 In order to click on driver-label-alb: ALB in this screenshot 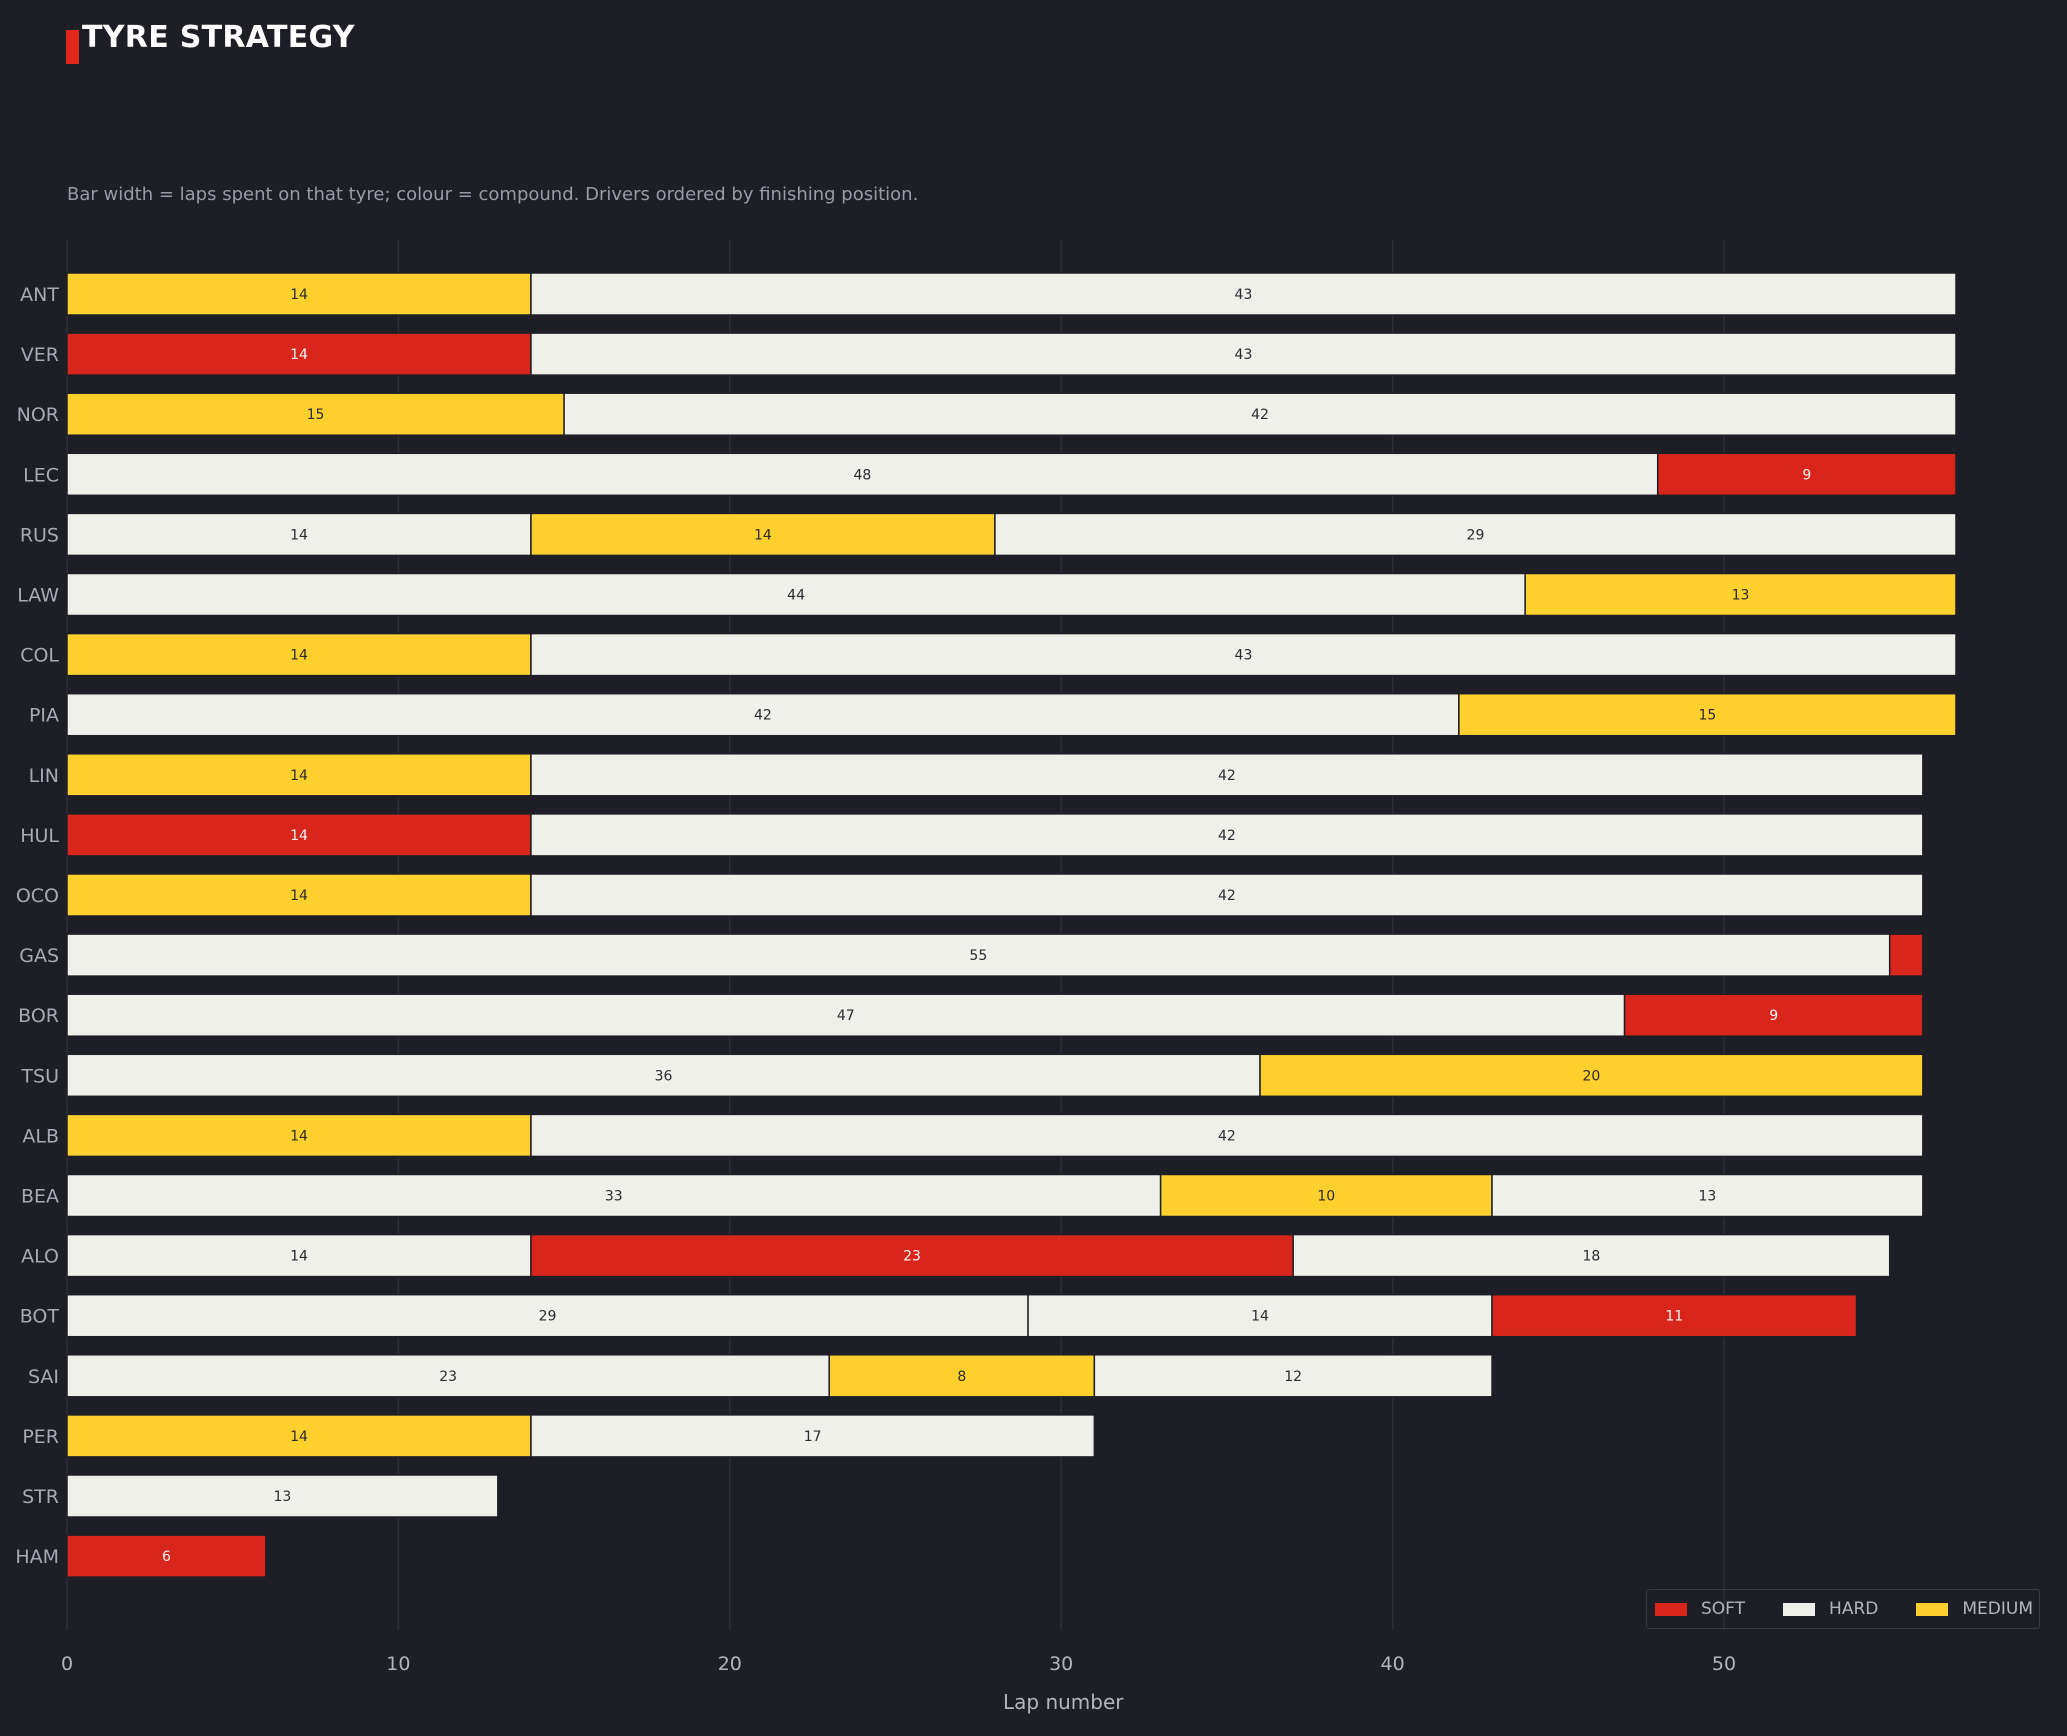, I will do `click(40, 1136)`.